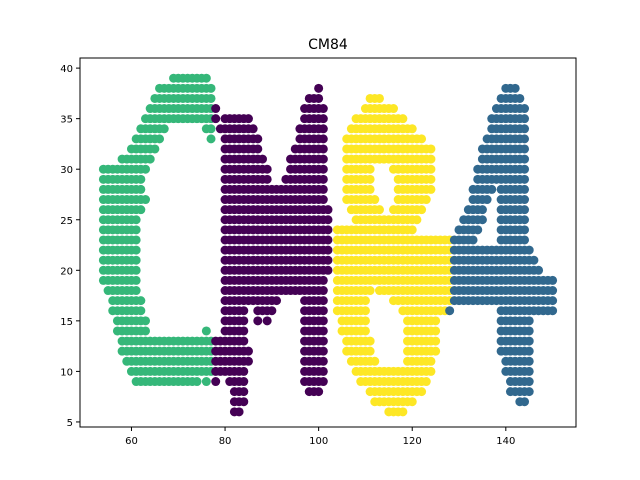  Describe the element at coordinates (66, 120) in the screenshot. I see `y-tick-label: 35` at that location.